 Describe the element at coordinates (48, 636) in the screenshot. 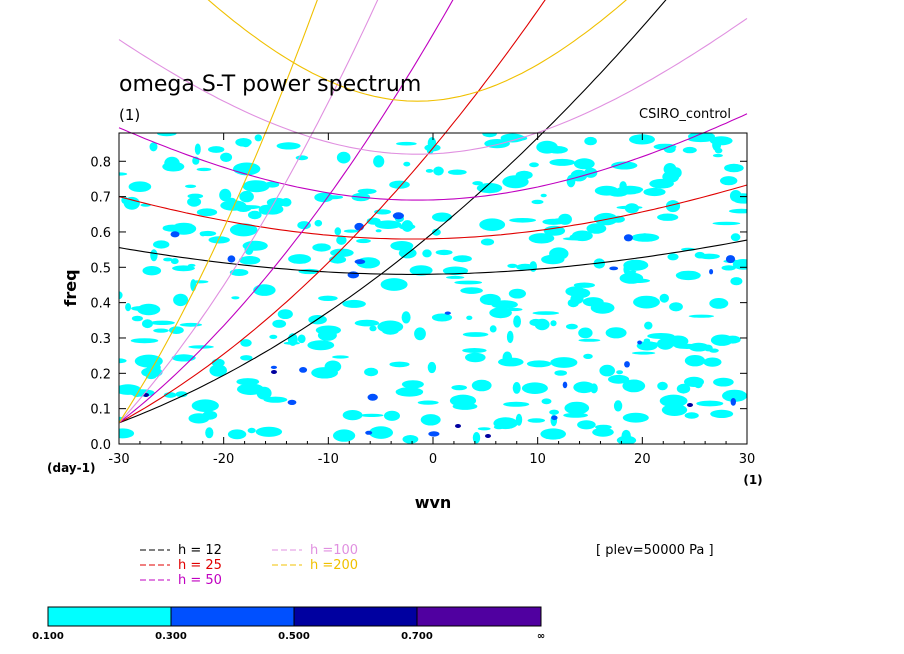

I see `colorbar-label: 0.100` at that location.